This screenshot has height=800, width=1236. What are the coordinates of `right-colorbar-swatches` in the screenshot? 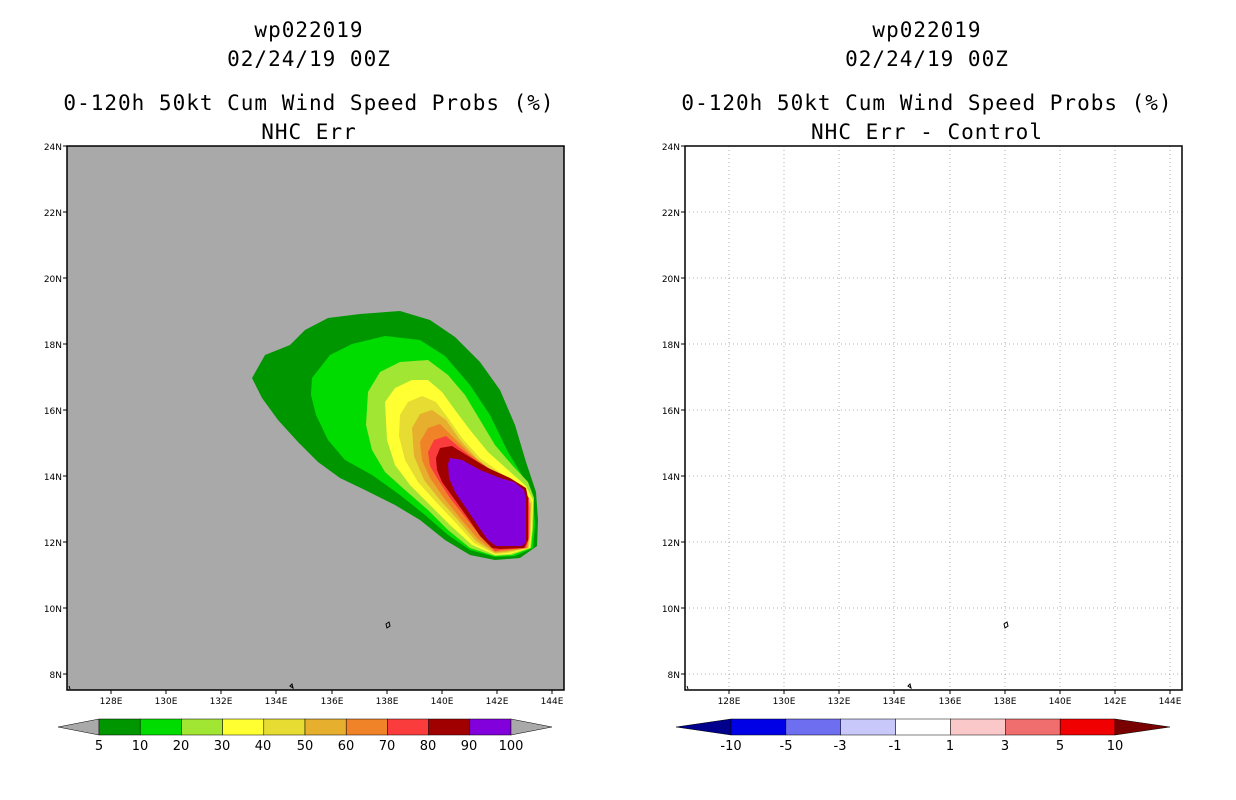 It's located at (923, 727).